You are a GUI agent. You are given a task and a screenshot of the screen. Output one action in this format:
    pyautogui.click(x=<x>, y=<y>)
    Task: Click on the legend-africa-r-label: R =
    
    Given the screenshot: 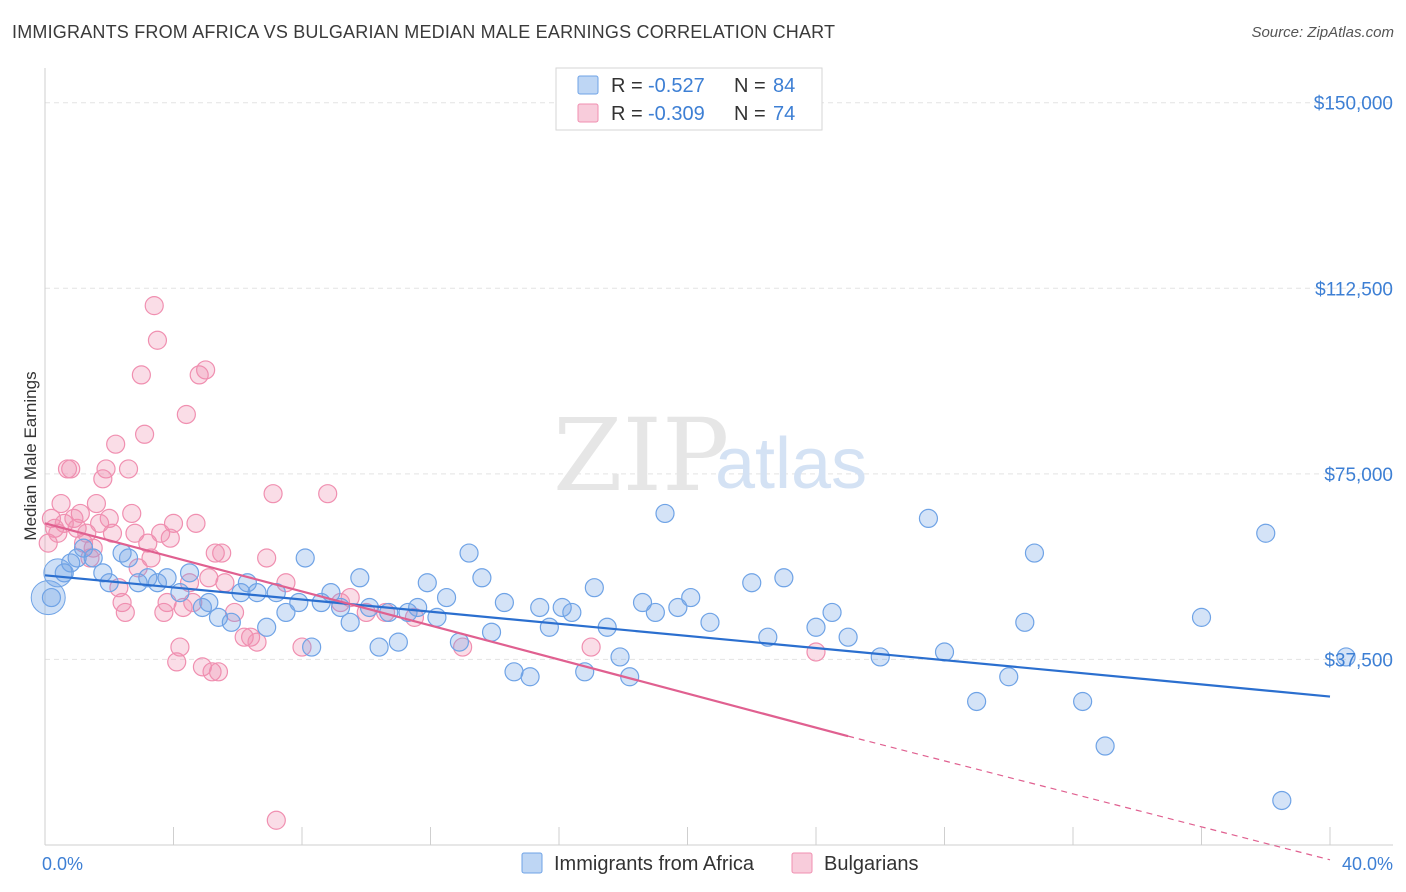 What is the action you would take?
    pyautogui.click(x=627, y=86)
    